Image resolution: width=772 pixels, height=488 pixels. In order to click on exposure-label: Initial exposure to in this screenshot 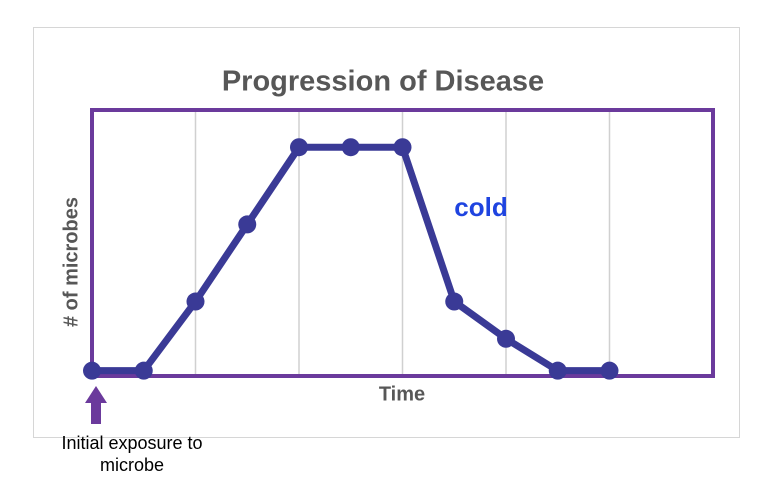, I will do `click(131, 443)`.